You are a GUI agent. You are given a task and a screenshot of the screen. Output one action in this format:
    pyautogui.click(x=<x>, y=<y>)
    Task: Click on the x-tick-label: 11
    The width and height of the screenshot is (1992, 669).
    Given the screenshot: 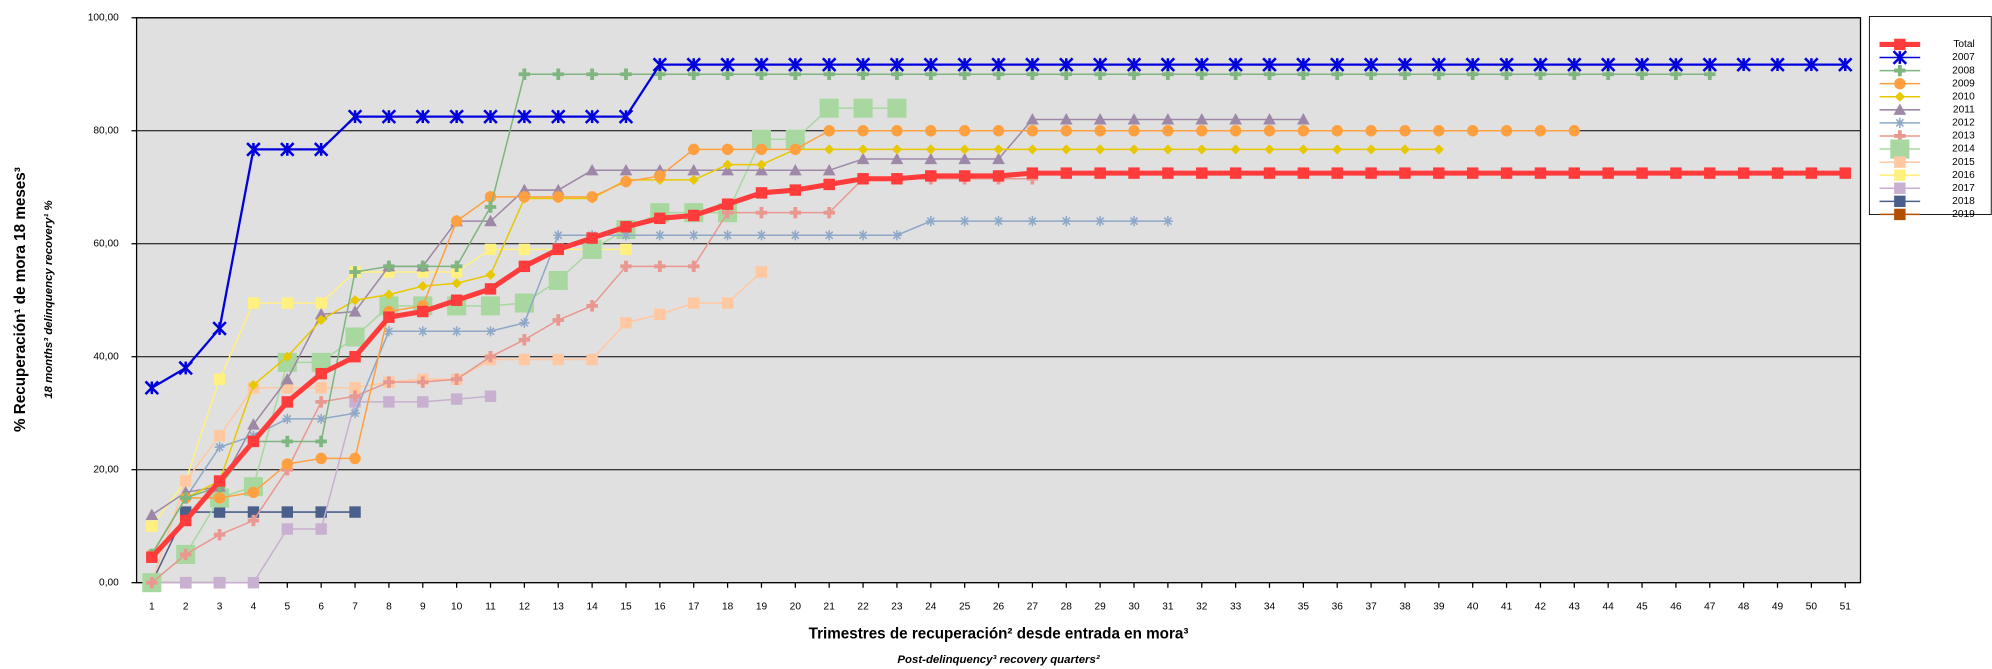 What is the action you would take?
    pyautogui.click(x=490, y=606)
    